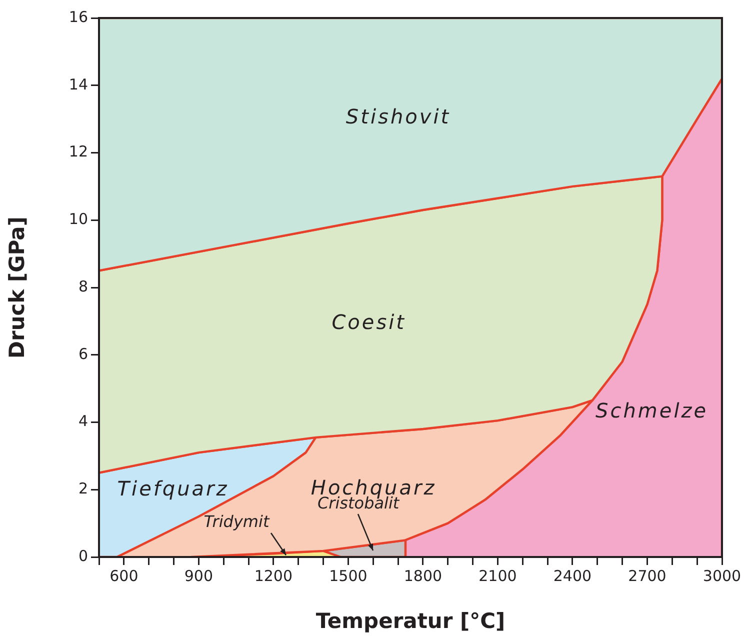 The image size is (754, 637). Describe the element at coordinates (647, 575) in the screenshot. I see `x-tick-label: 2700` at that location.